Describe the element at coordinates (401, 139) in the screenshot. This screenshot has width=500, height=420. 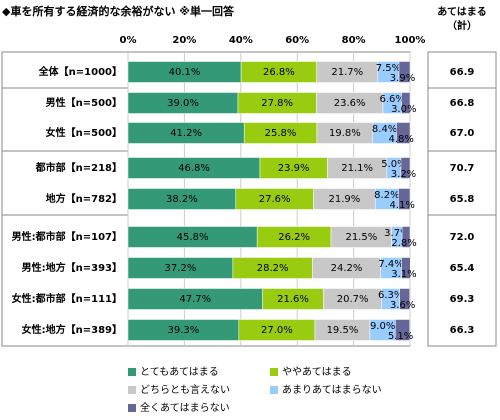
I see `value-label: 4.8%` at that location.